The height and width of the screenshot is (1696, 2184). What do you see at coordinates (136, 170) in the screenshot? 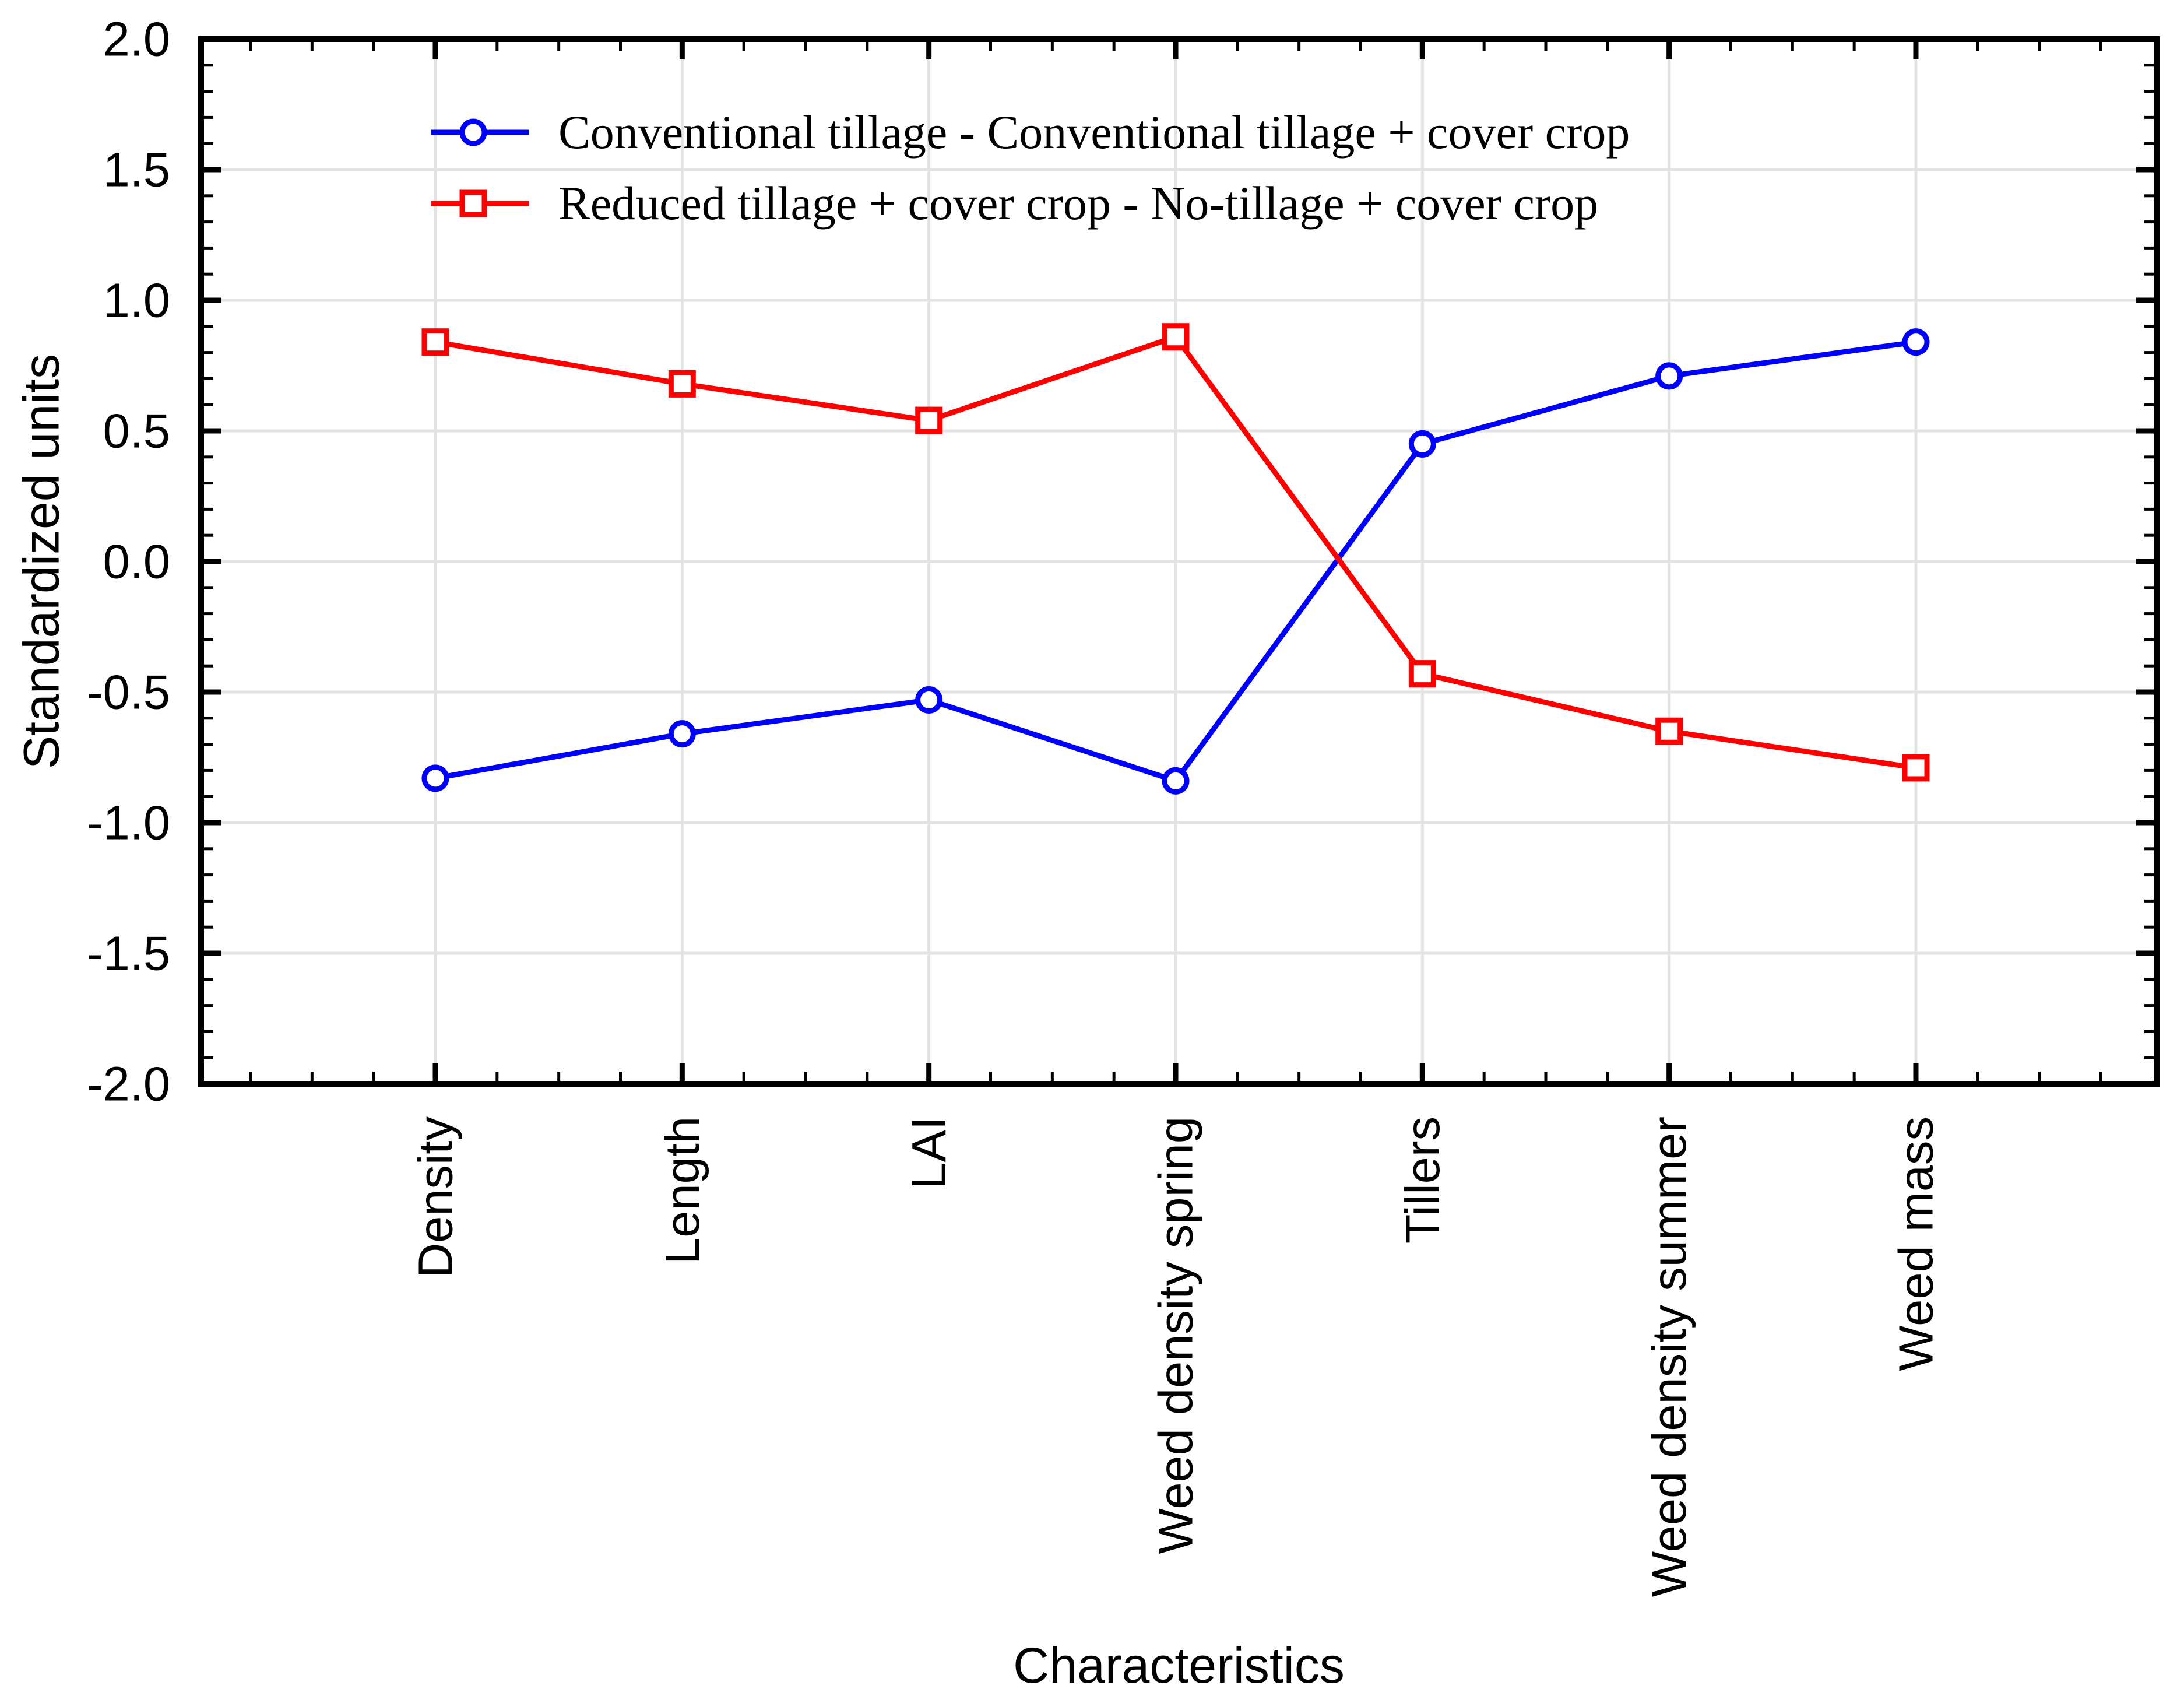
I see `y-tick-label: 1.5` at bounding box center [136, 170].